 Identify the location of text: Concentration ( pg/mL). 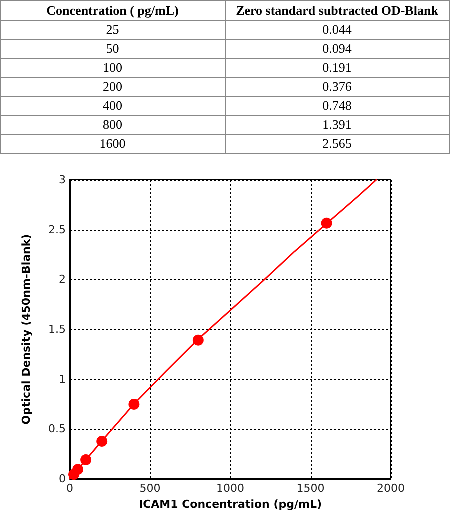
(112, 10).